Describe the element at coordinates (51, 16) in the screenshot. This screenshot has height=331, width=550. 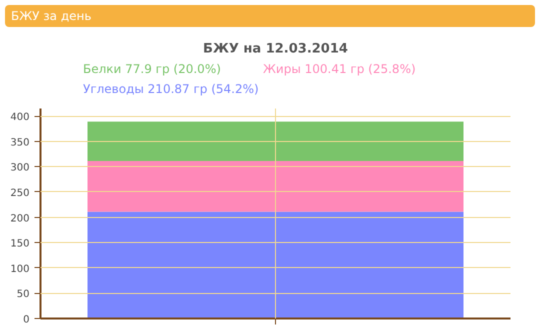
I see `text: БЖУ за день` at that location.